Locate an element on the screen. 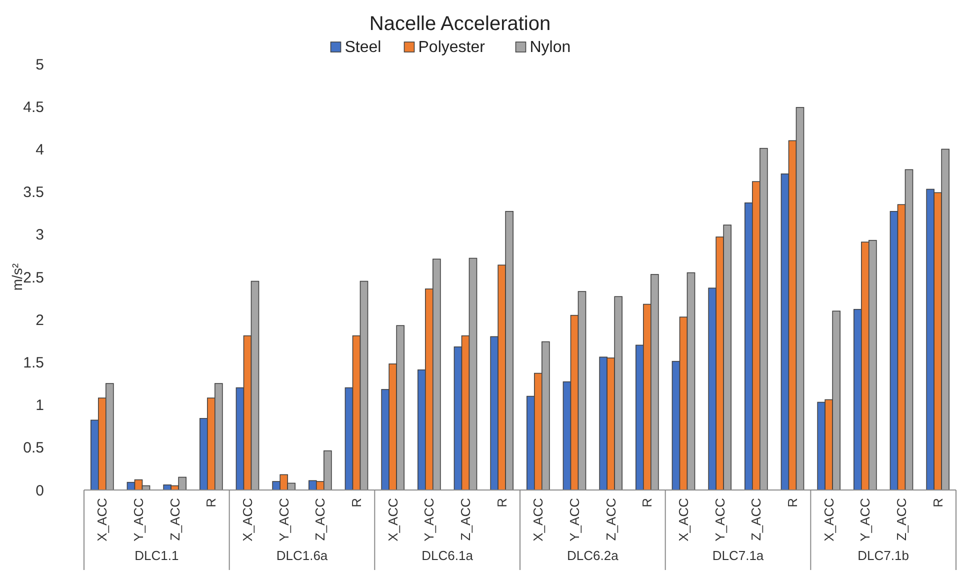 This screenshot has width=960, height=574. y-tick-label: 2 is located at coordinates (40, 320).